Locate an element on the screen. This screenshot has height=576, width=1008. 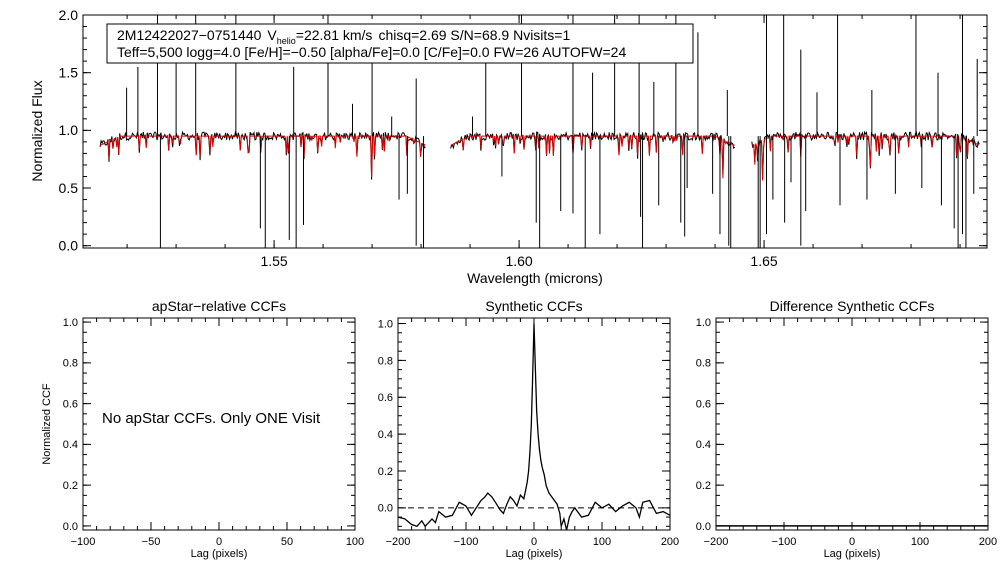
apstar-ccf-y-label: Normalized CCF is located at coordinates (47, 424).